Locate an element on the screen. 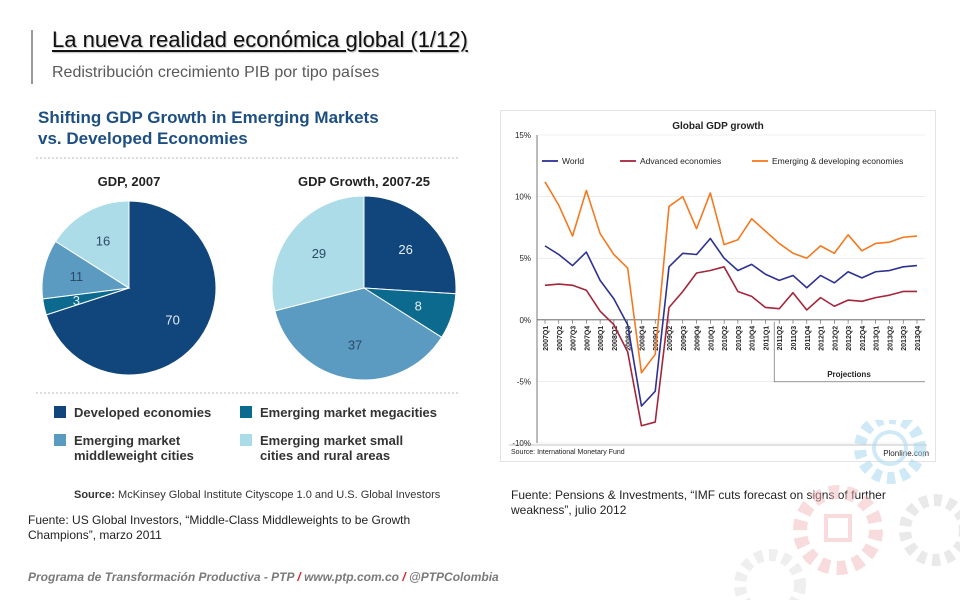  legend-label: Emerging market is located at coordinates (127, 440).